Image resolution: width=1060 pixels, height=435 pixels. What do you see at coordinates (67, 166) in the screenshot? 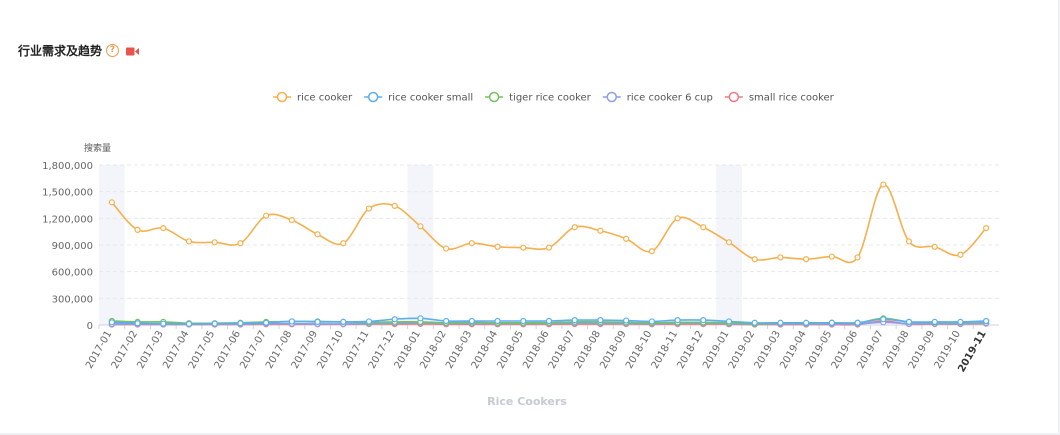
I see `y-tick-label: 1,800,000` at bounding box center [67, 166].